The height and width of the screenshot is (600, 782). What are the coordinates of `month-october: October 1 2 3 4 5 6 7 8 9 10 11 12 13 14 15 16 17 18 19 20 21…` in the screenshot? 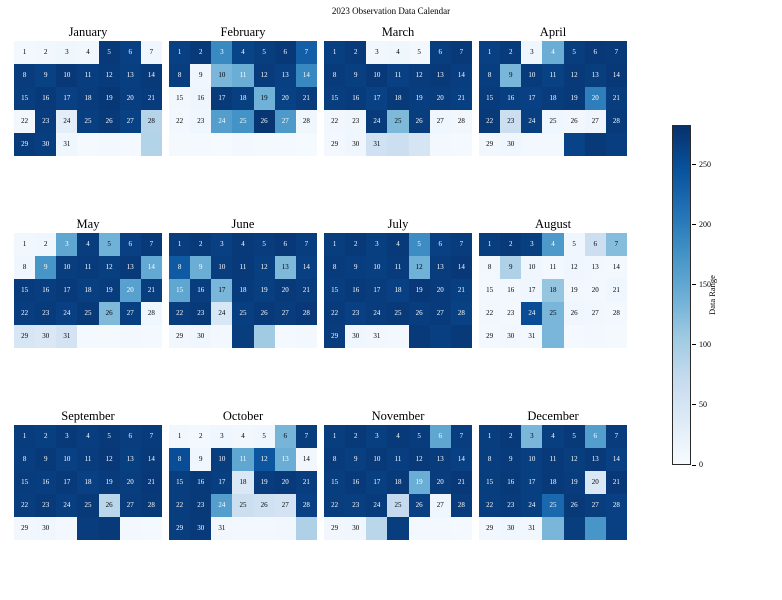 It's located at (243, 474).